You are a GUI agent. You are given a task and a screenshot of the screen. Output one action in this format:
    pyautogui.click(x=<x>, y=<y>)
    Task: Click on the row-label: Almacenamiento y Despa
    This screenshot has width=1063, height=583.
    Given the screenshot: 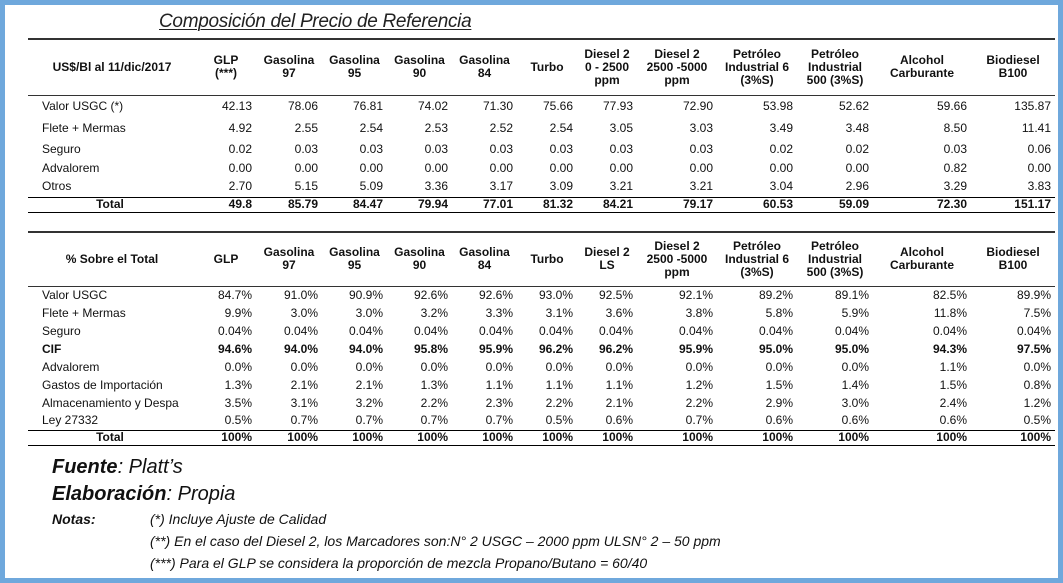 What is the action you would take?
    pyautogui.click(x=110, y=402)
    